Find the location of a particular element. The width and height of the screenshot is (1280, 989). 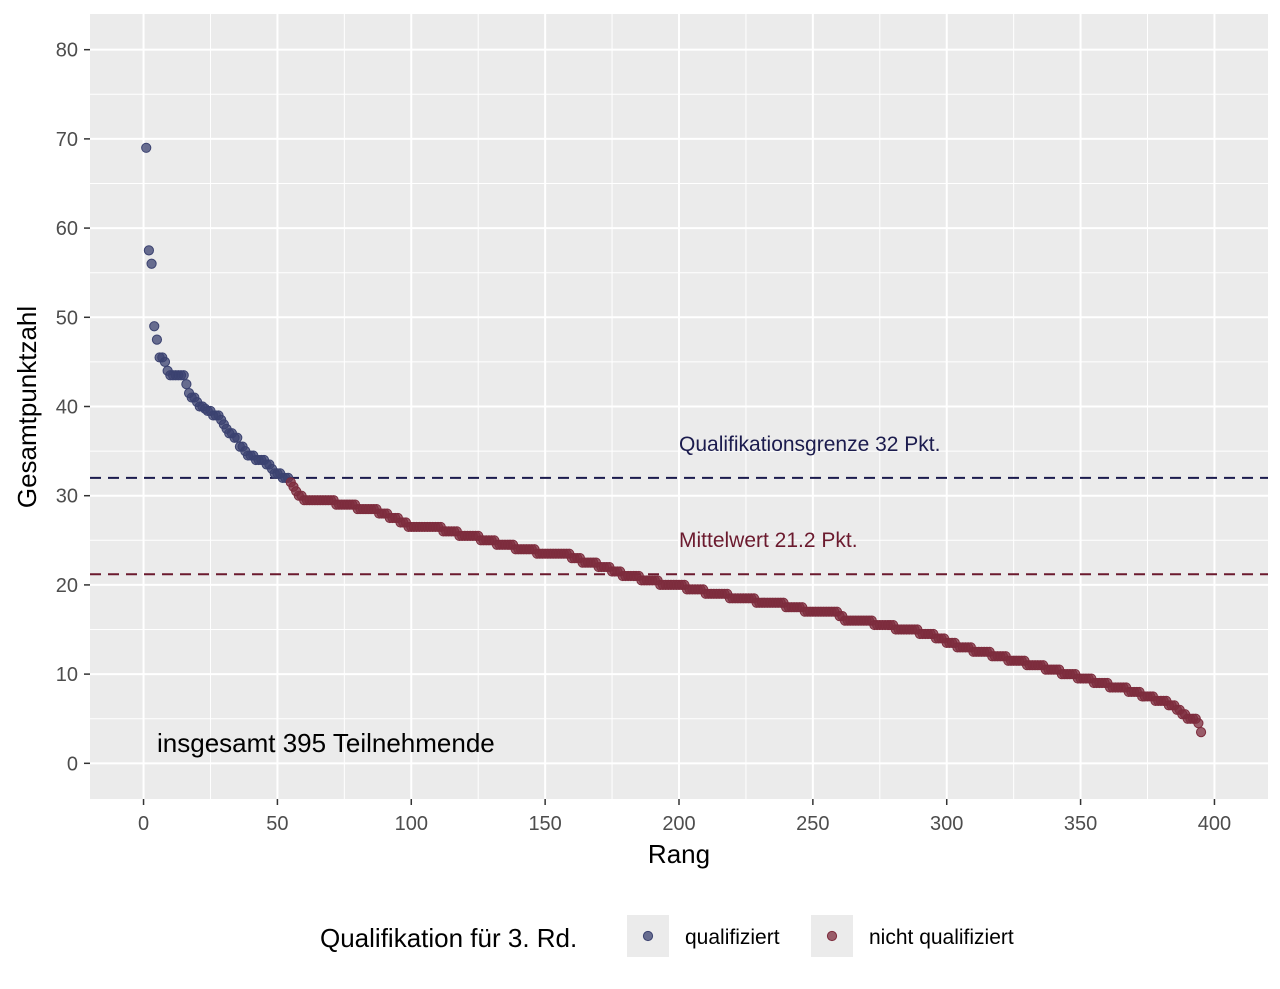

y-tick-label: 0 is located at coordinates (72, 764).